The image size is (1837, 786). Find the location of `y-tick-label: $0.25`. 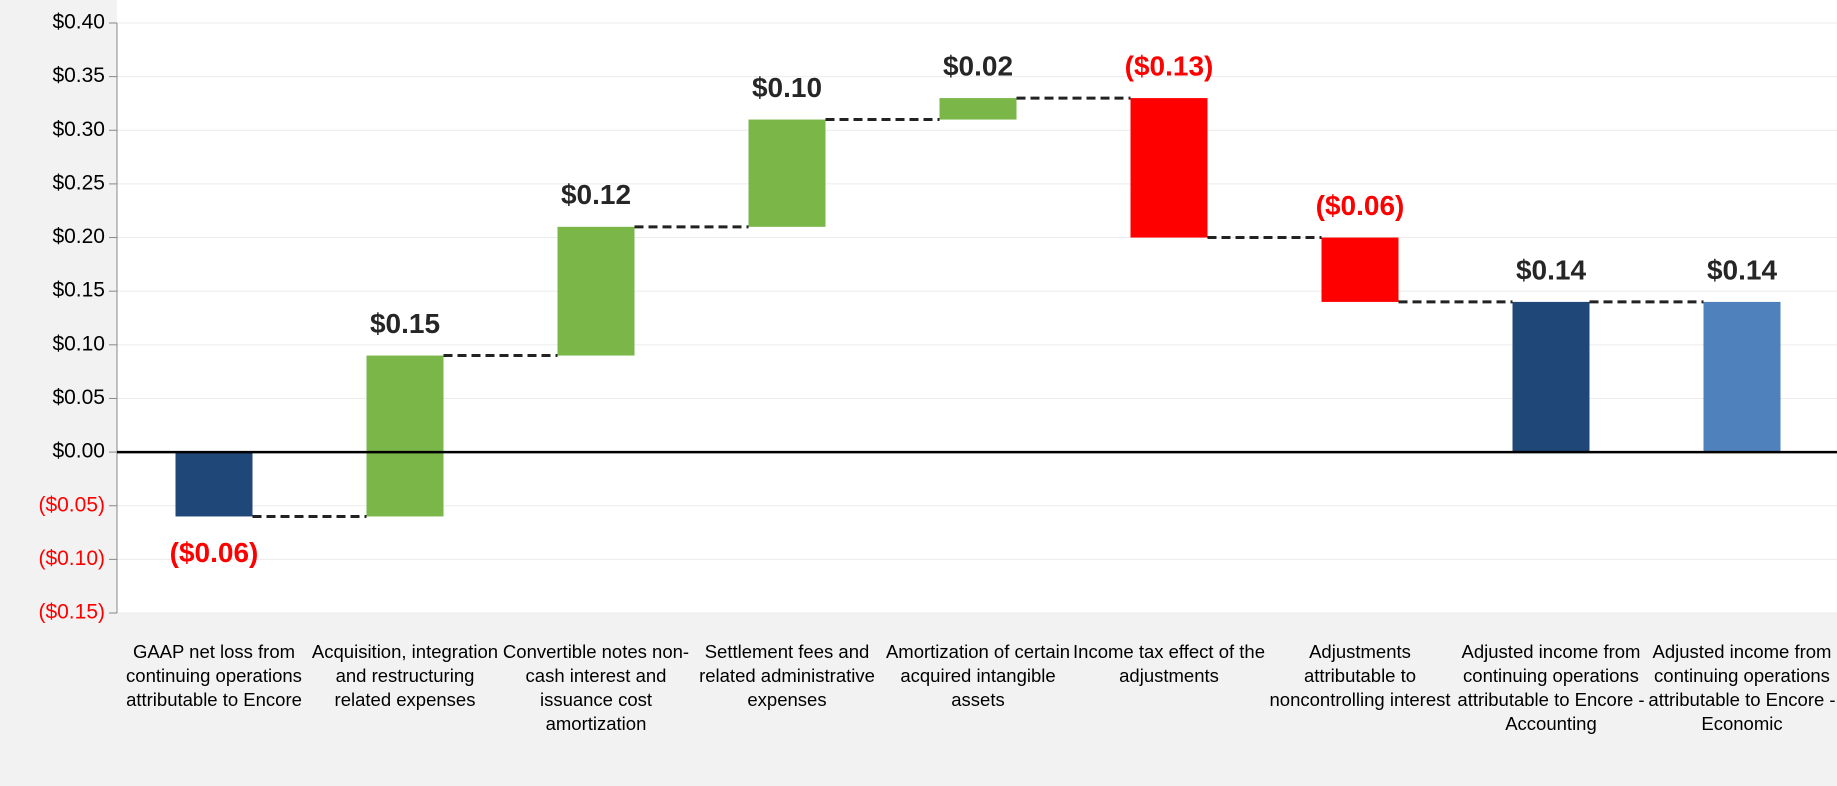

y-tick-label: $0.25 is located at coordinates (78, 182).